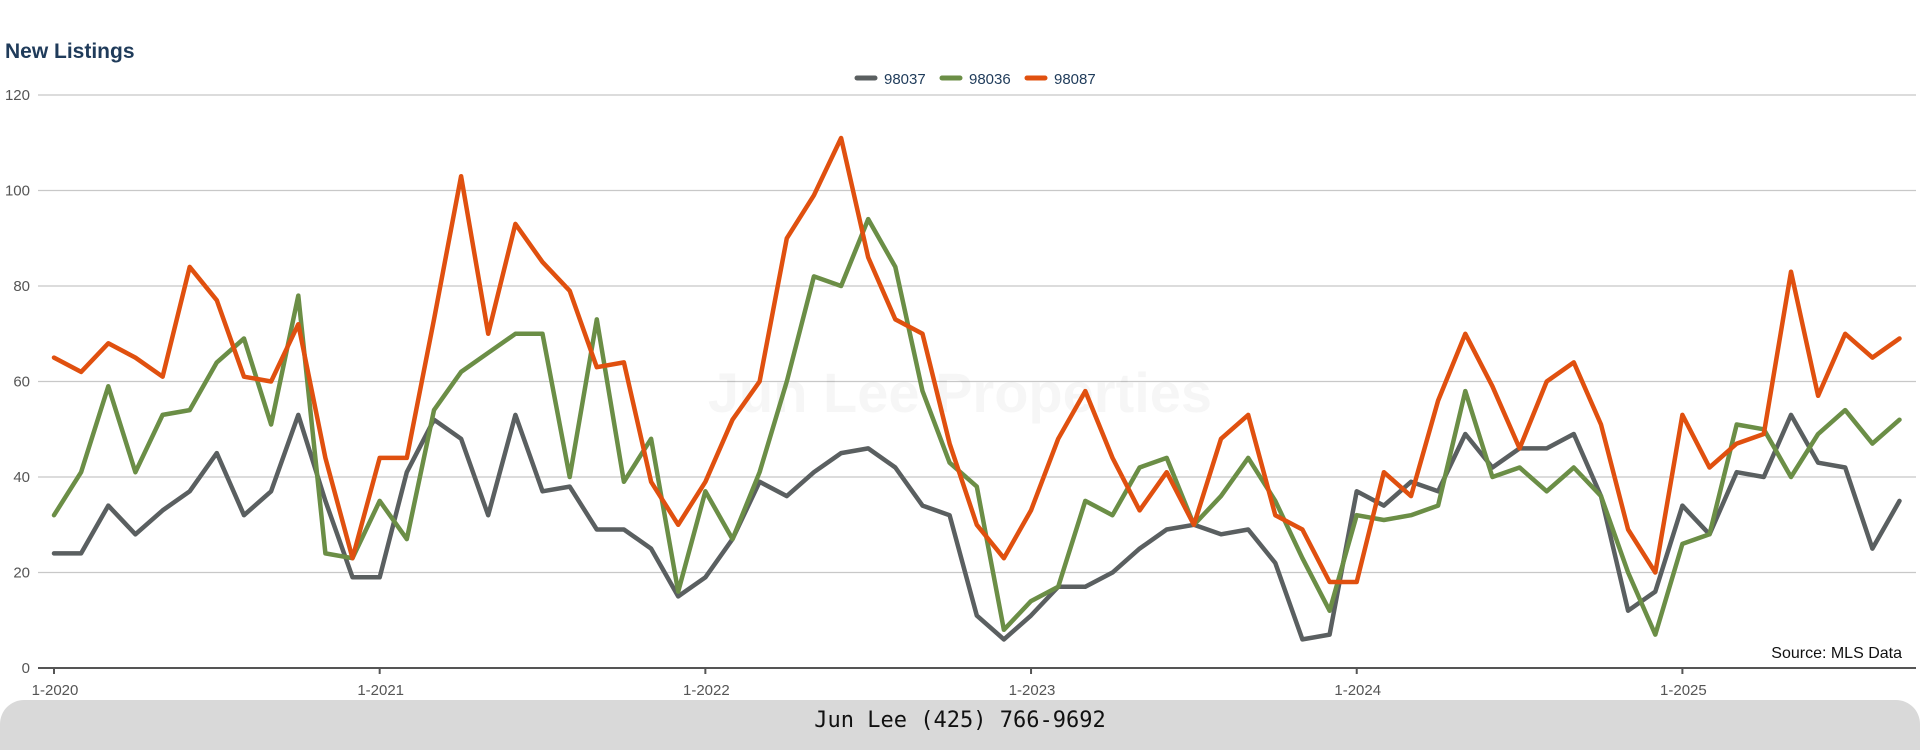  I want to click on x-tick-label: 1-2025, so click(1683, 690).